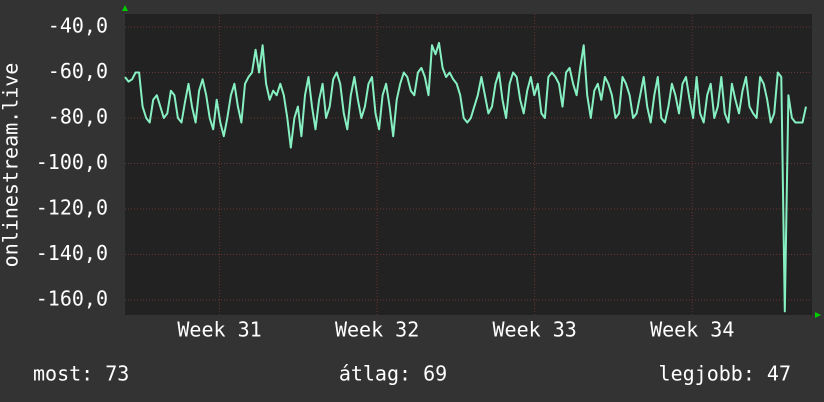  Describe the element at coordinates (72, 253) in the screenshot. I see `y-tick-label: -140,0` at that location.